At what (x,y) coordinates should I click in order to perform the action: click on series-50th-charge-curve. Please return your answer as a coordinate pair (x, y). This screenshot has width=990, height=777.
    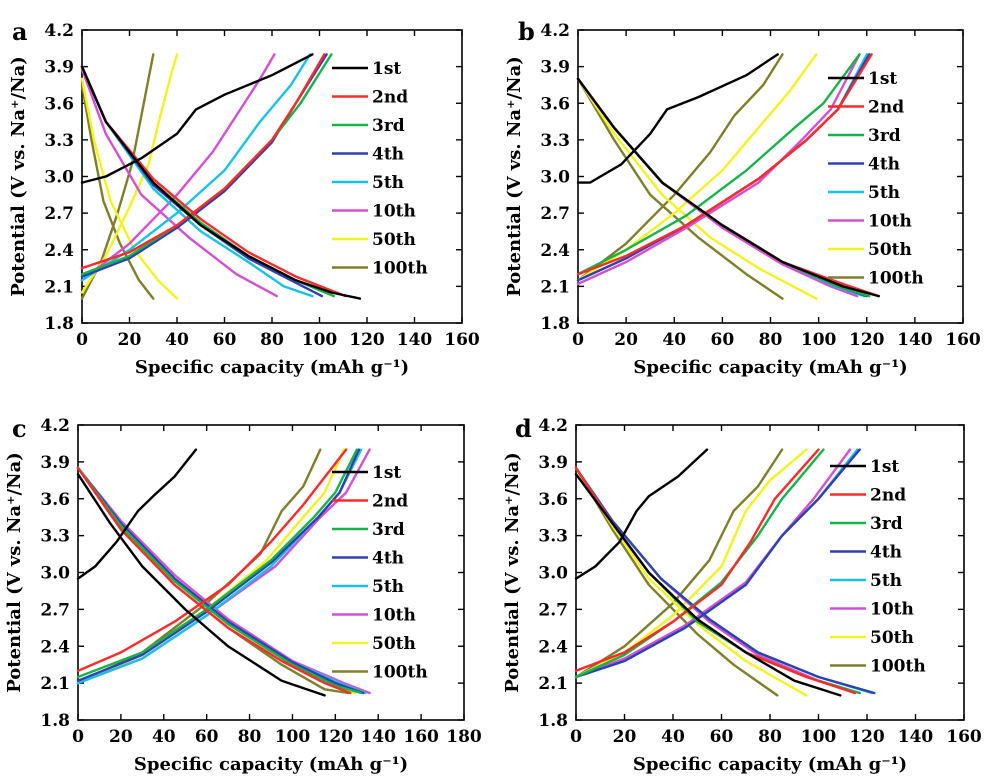
    Looking at the image, I should click on (129, 173).